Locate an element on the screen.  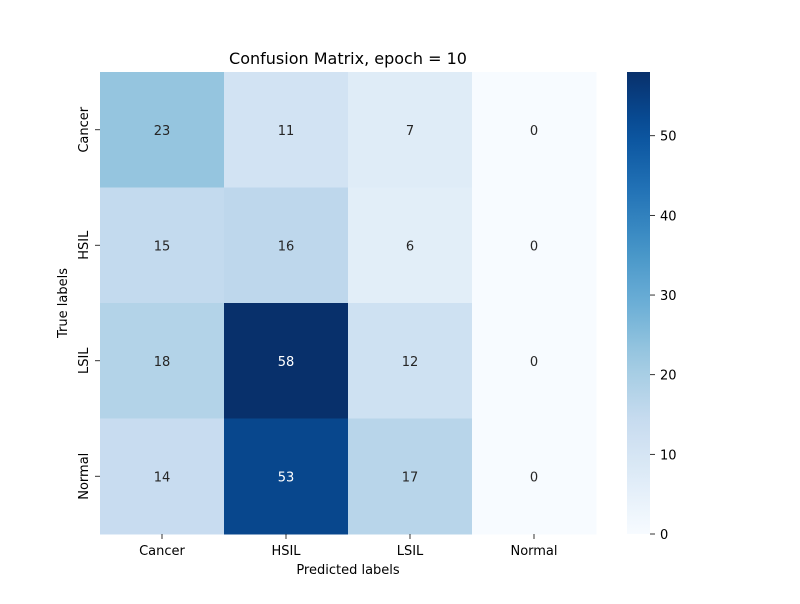
cell-value-label: 14 is located at coordinates (162, 477).